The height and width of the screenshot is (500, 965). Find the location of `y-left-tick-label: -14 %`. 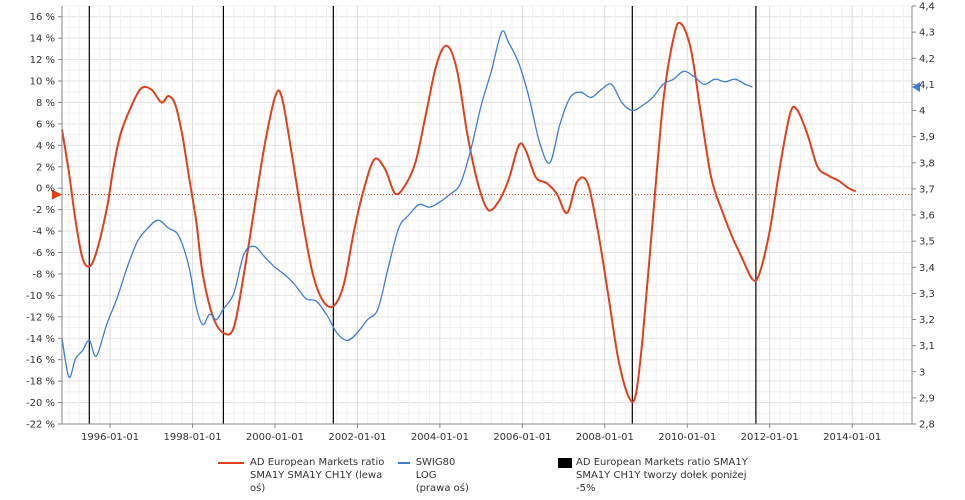

y-left-tick-label: -14 % is located at coordinates (40, 339).